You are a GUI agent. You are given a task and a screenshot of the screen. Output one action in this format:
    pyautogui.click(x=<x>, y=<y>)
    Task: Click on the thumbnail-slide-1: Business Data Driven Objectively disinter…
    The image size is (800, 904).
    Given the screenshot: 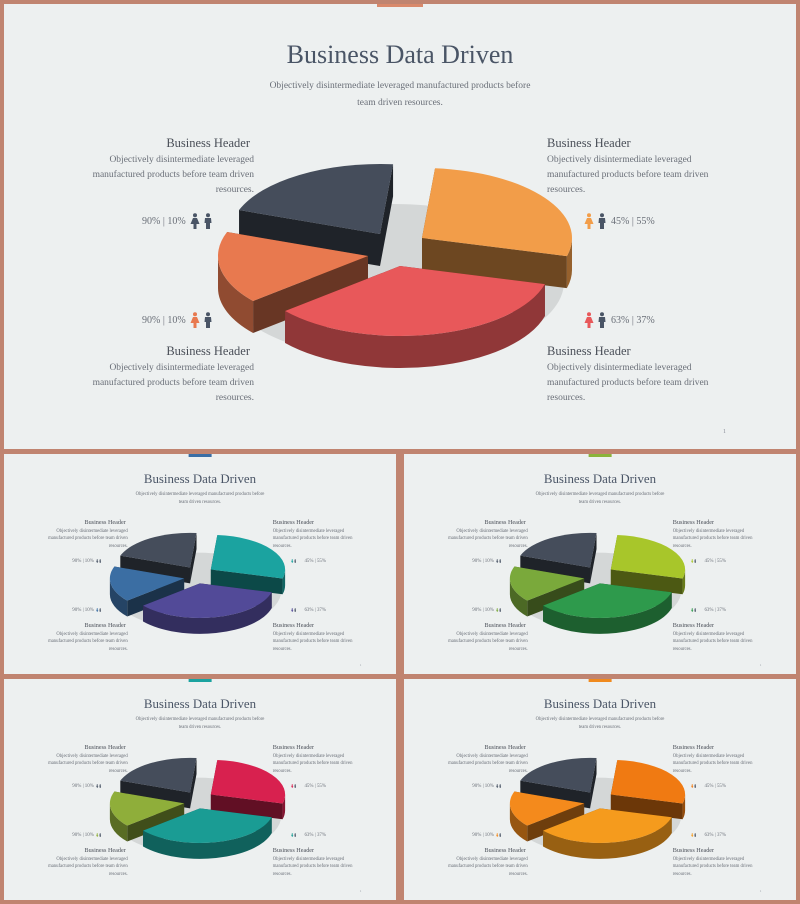 What is the action you would take?
    pyautogui.click(x=200, y=564)
    